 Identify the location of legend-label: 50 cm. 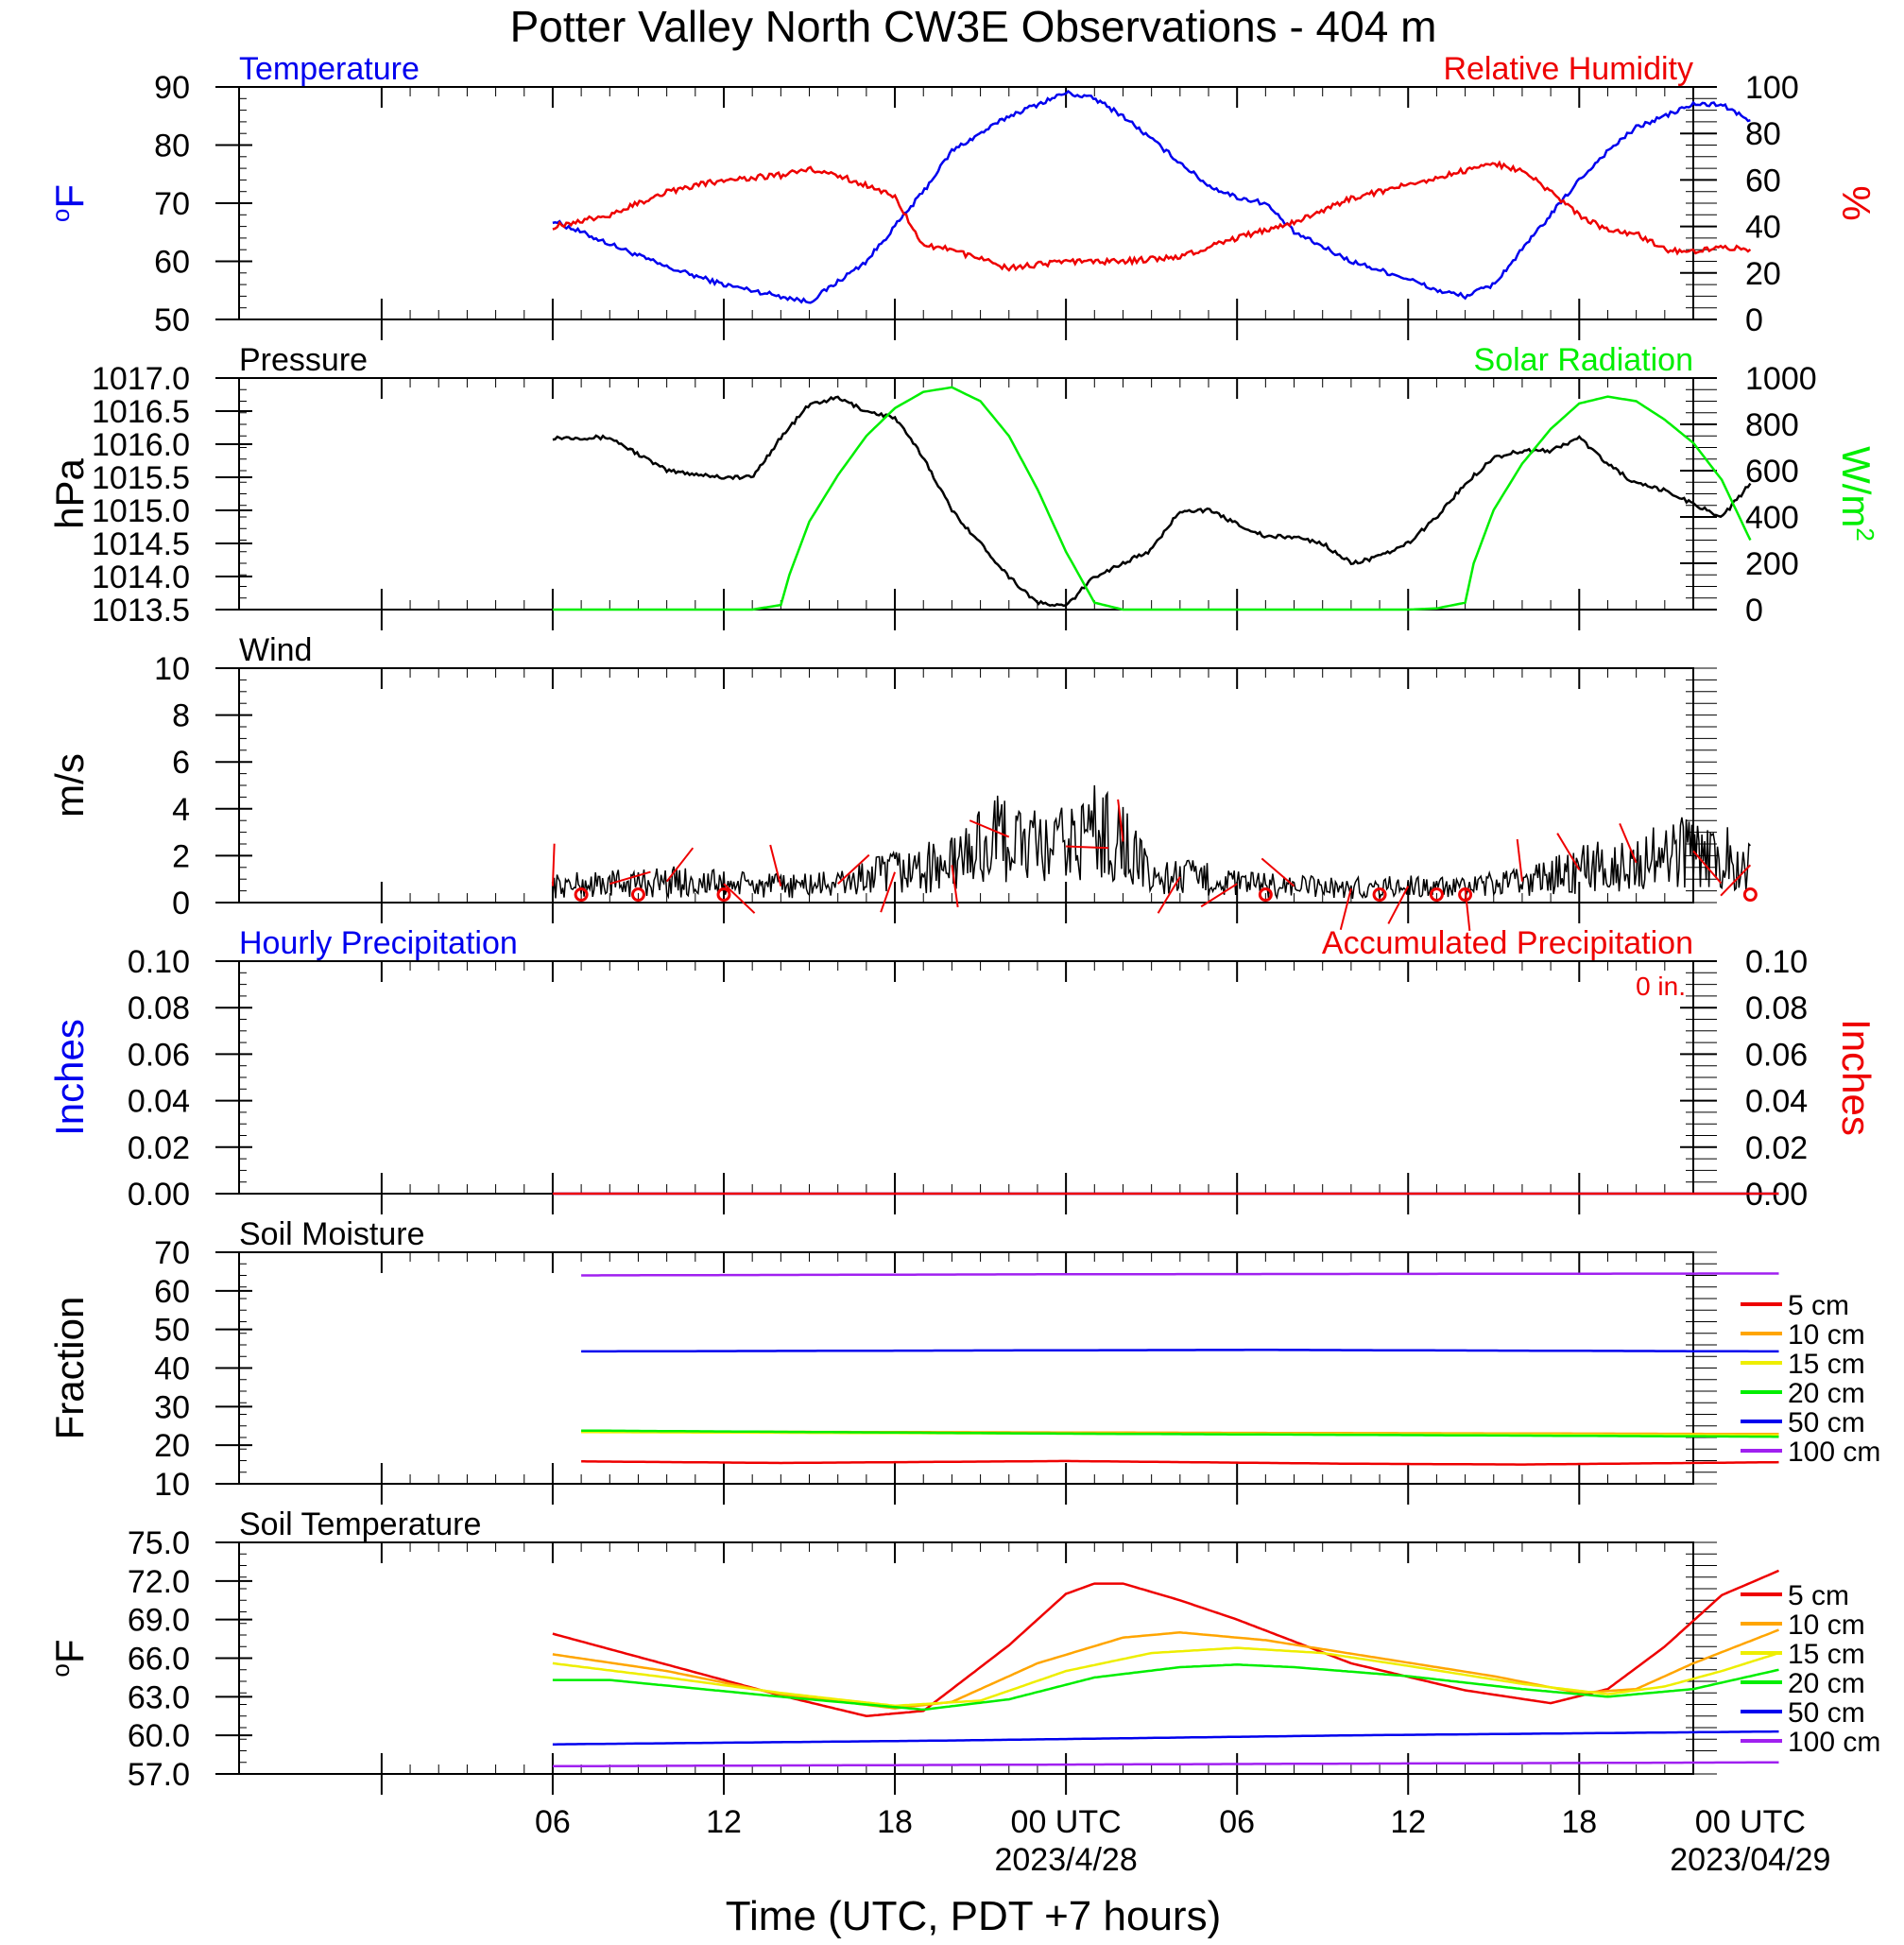
(1826, 1713).